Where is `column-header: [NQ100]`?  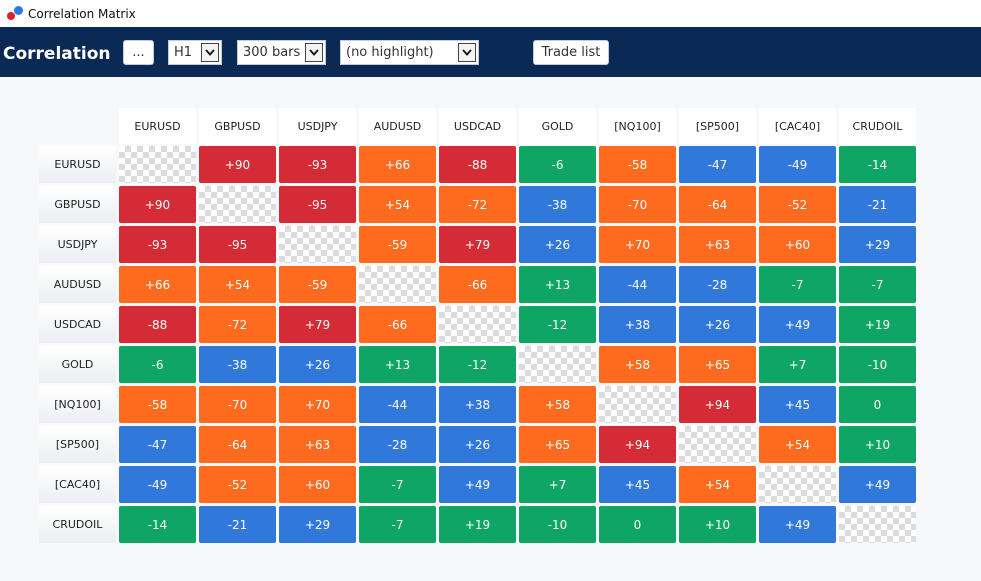
column-header: [NQ100] is located at coordinates (637, 126).